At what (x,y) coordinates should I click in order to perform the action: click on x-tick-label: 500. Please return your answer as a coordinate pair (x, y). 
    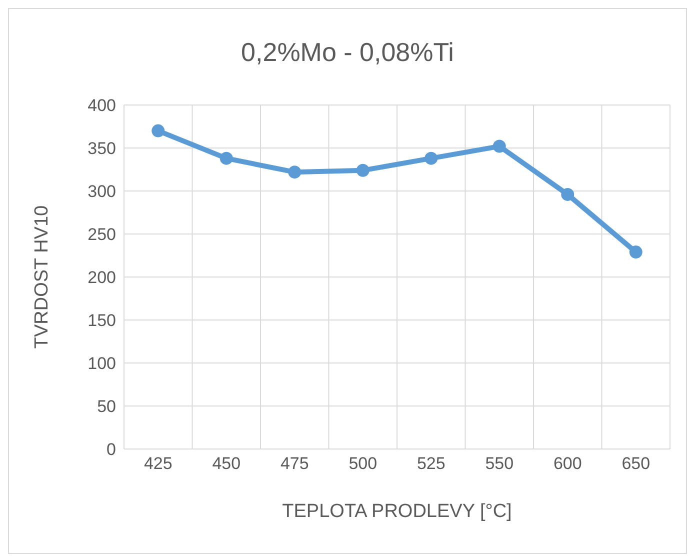
    Looking at the image, I should click on (363, 464).